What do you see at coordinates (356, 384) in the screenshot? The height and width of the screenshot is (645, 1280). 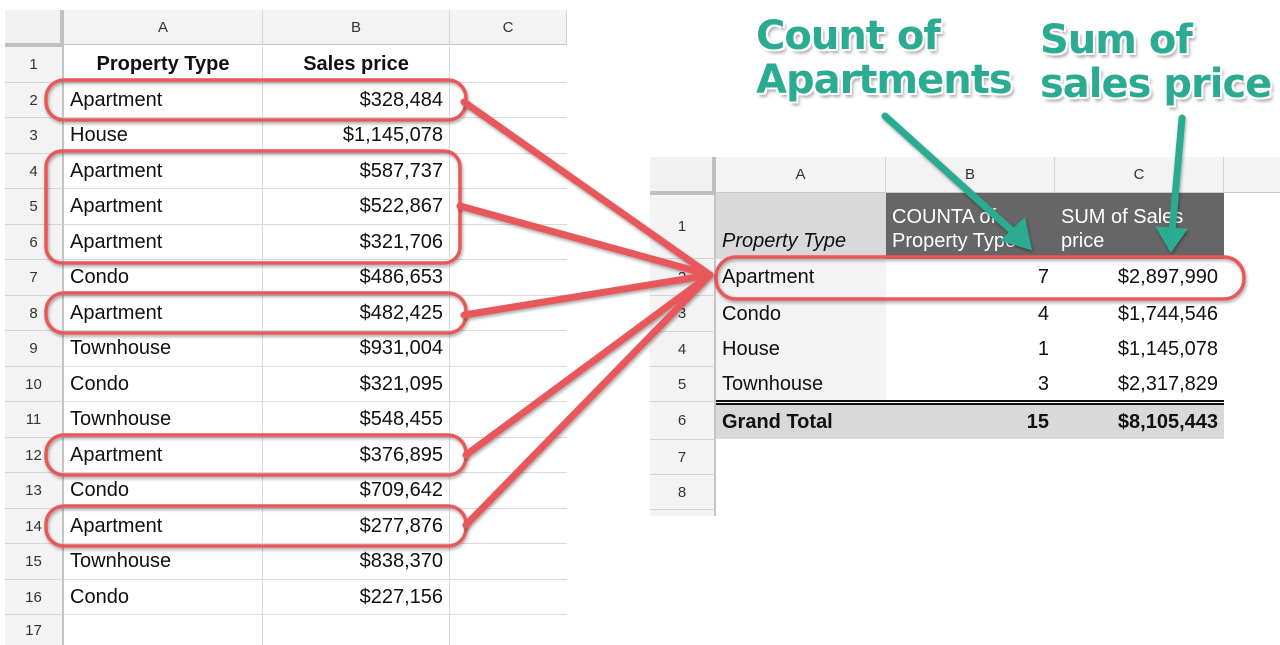 I see `cell-sales-price: $321,095` at bounding box center [356, 384].